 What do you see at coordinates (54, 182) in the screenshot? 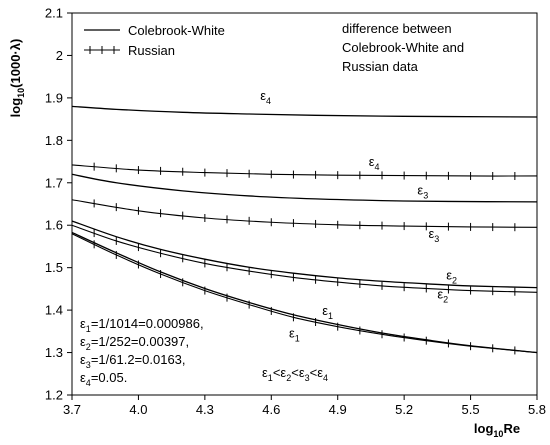
I see `y-tick-label: 1.7` at bounding box center [54, 182].